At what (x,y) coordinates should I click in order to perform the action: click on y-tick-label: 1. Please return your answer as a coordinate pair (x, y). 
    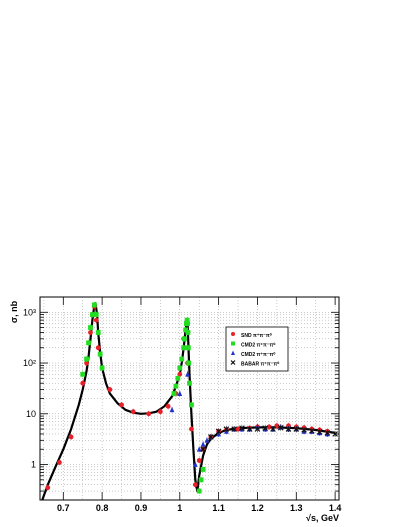
    Looking at the image, I should click on (33, 465).